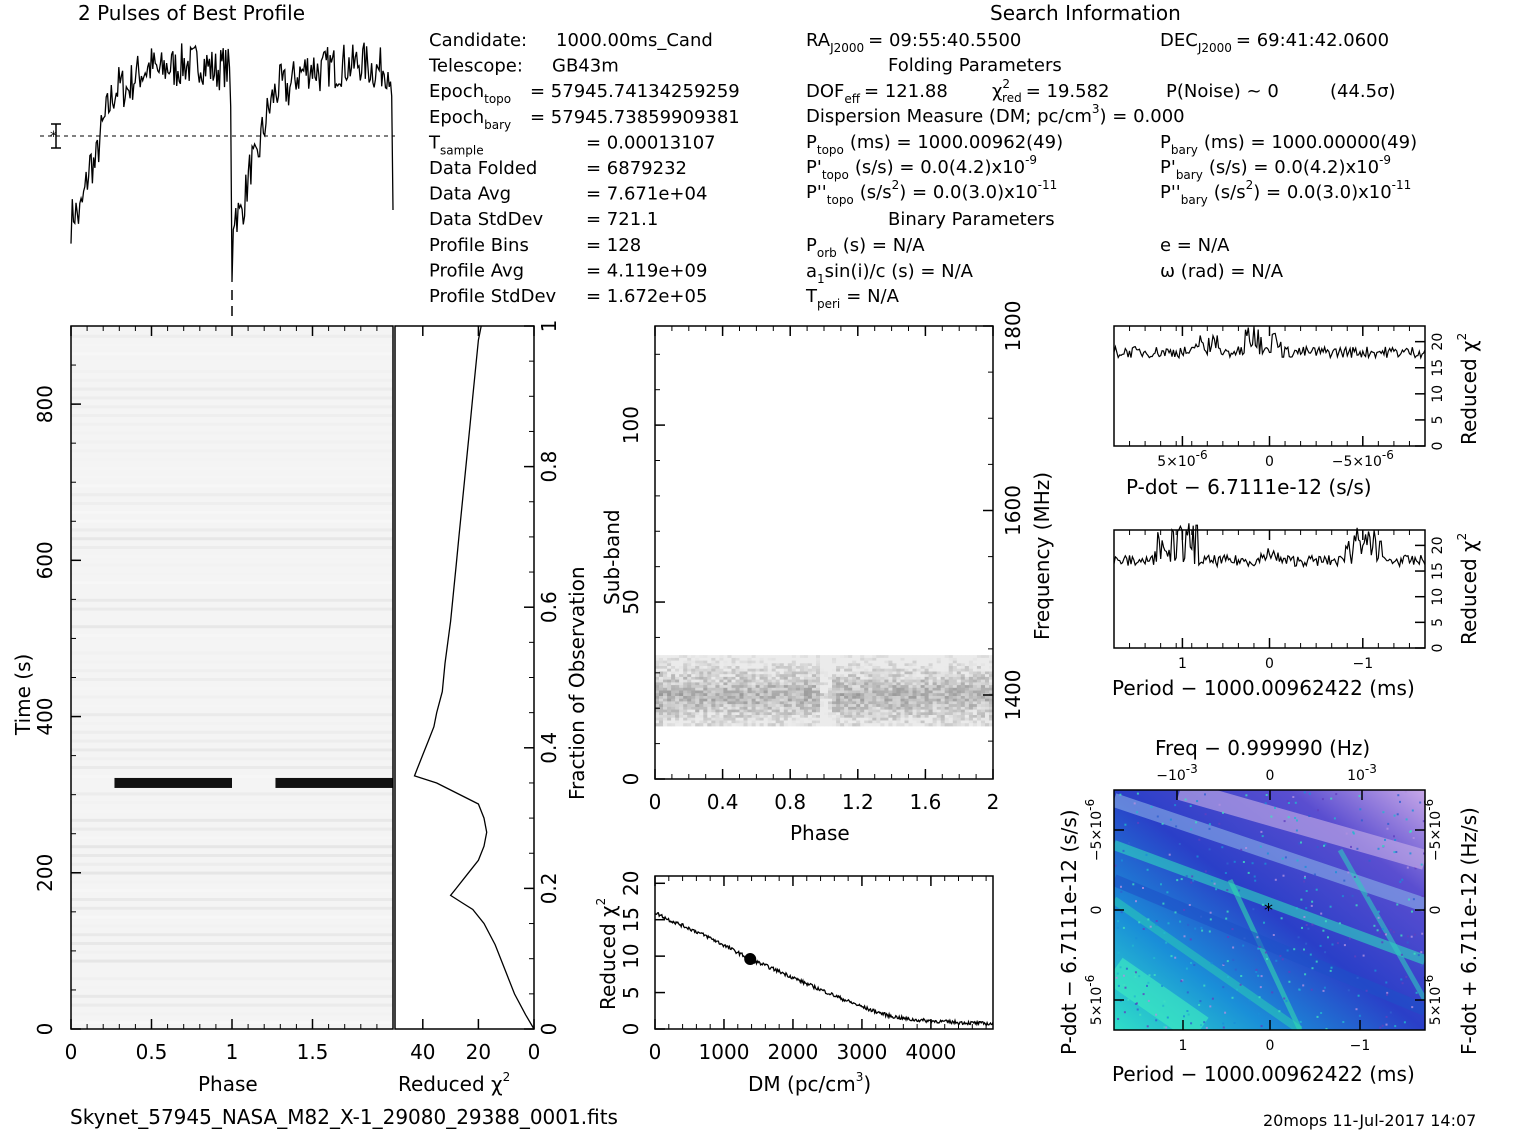 This screenshot has height=1133, width=1517. I want to click on map-streak, so click(1208, 963).